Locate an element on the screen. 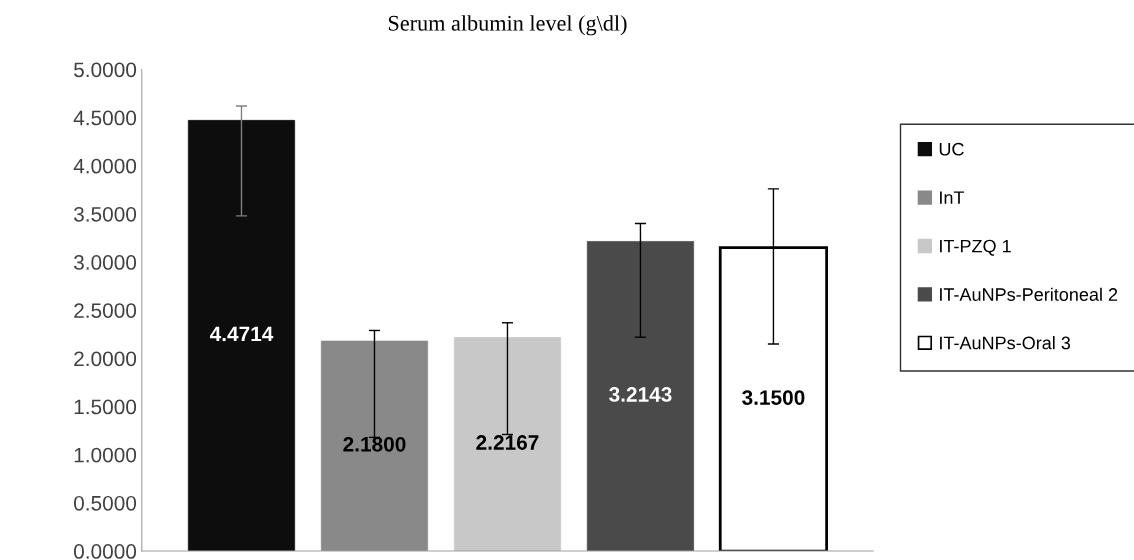  y-tick-label: 1.0000 is located at coordinates (105, 455).